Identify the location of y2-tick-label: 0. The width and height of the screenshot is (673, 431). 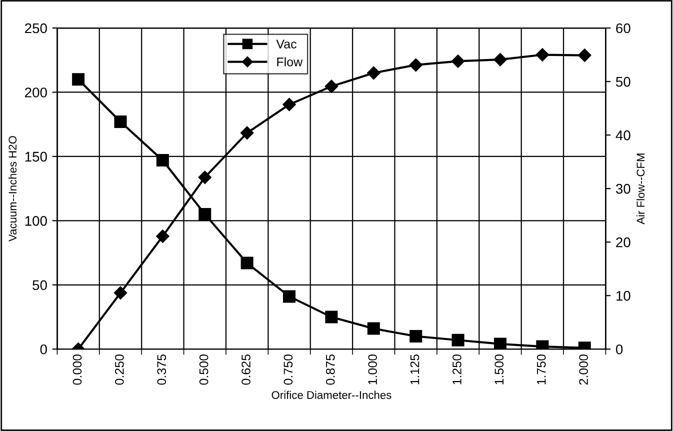
(619, 349).